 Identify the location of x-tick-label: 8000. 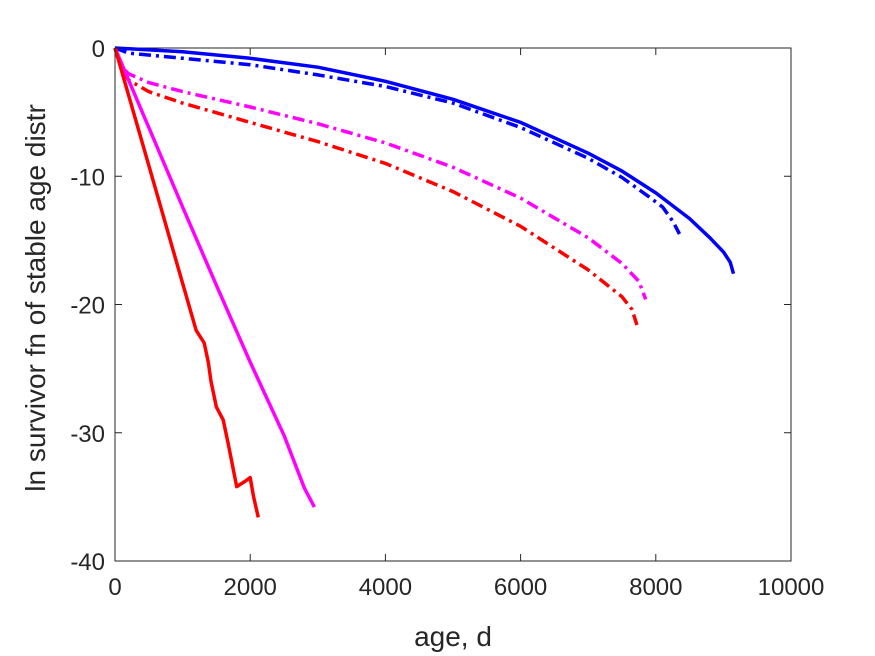
(655, 587).